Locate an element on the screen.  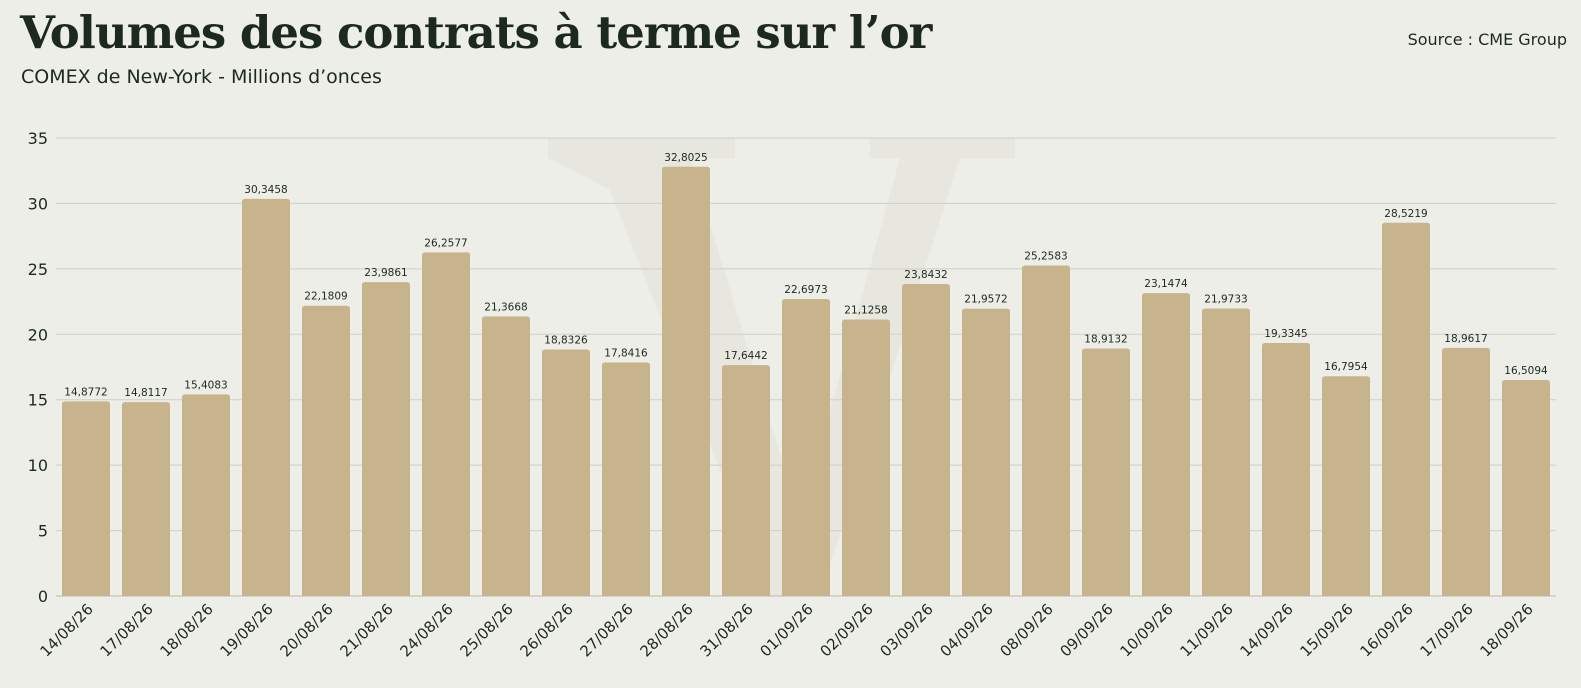
bar-value-label: 23,1474 is located at coordinates (1166, 284).